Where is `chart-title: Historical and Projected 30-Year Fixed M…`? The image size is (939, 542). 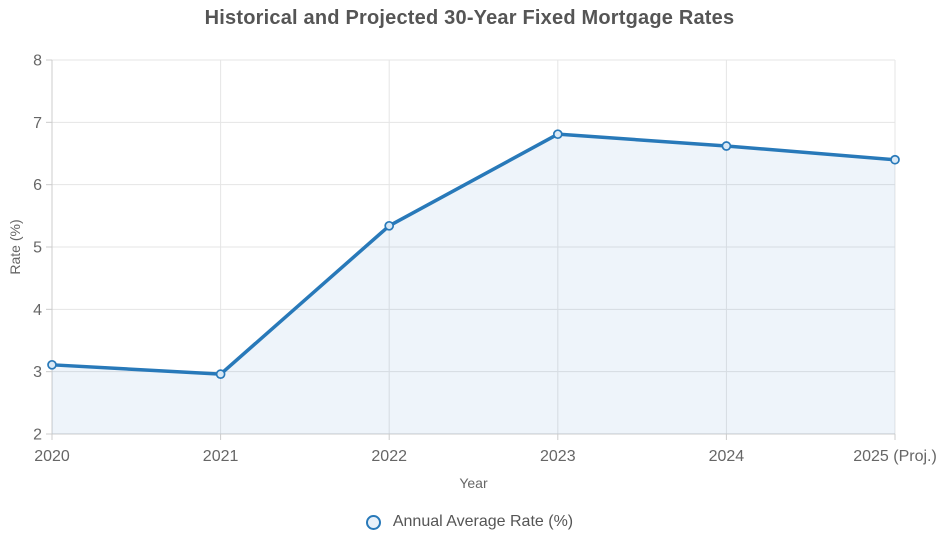
chart-title: Historical and Projected 30-Year Fixed M… is located at coordinates (469, 18).